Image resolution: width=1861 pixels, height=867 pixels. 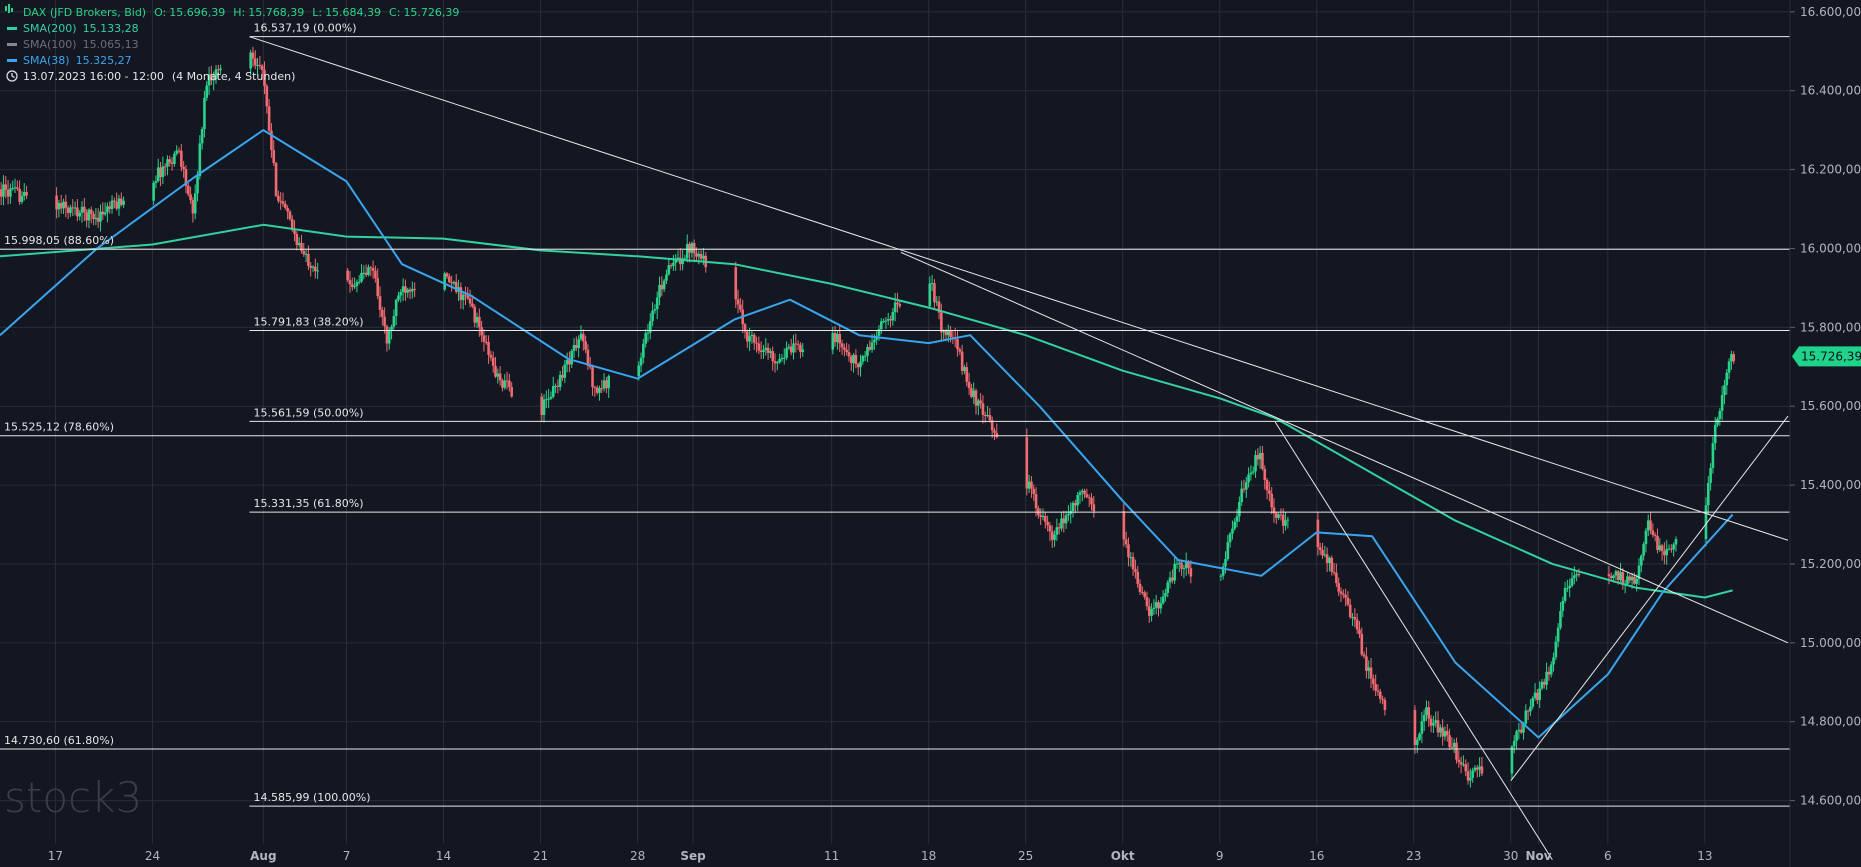 I want to click on fib-level-label: 14.730,60 (61.80%), so click(x=59, y=740).